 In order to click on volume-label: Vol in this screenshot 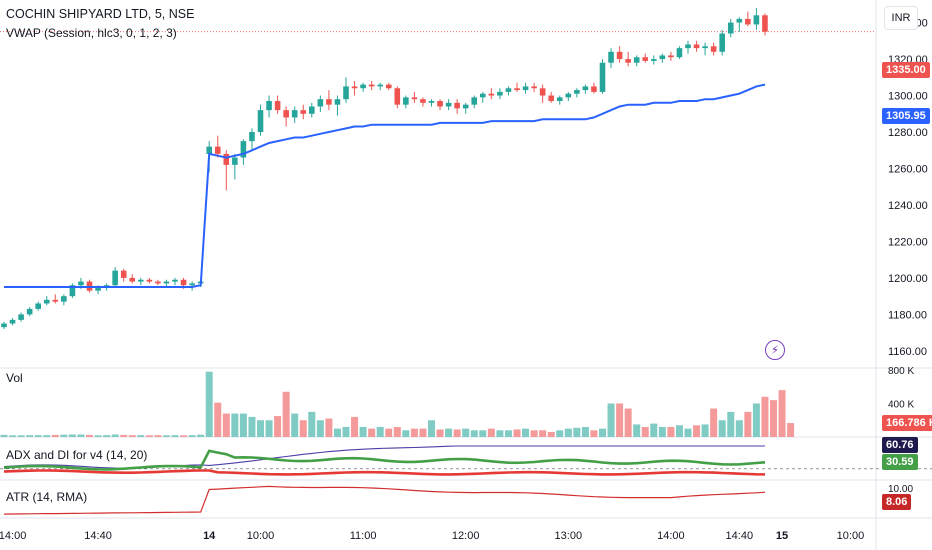, I will do `click(14, 378)`.